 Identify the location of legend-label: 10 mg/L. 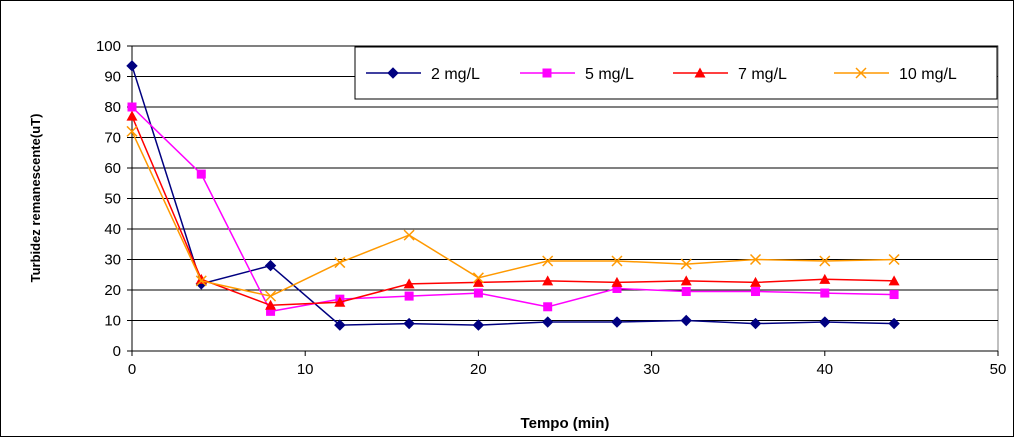
(928, 74).